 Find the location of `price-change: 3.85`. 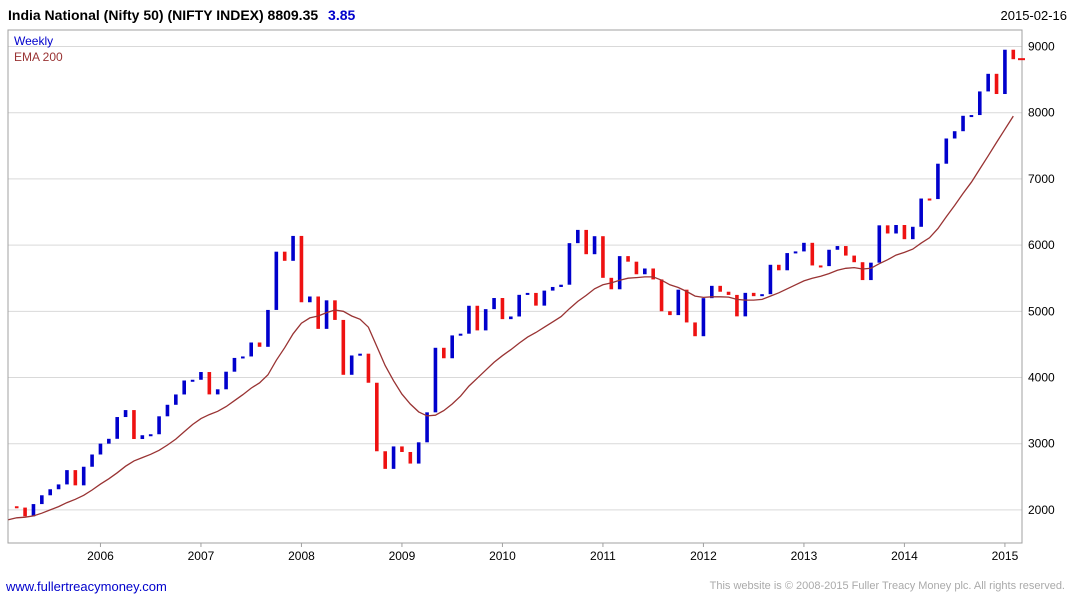

price-change: 3.85 is located at coordinates (342, 15).